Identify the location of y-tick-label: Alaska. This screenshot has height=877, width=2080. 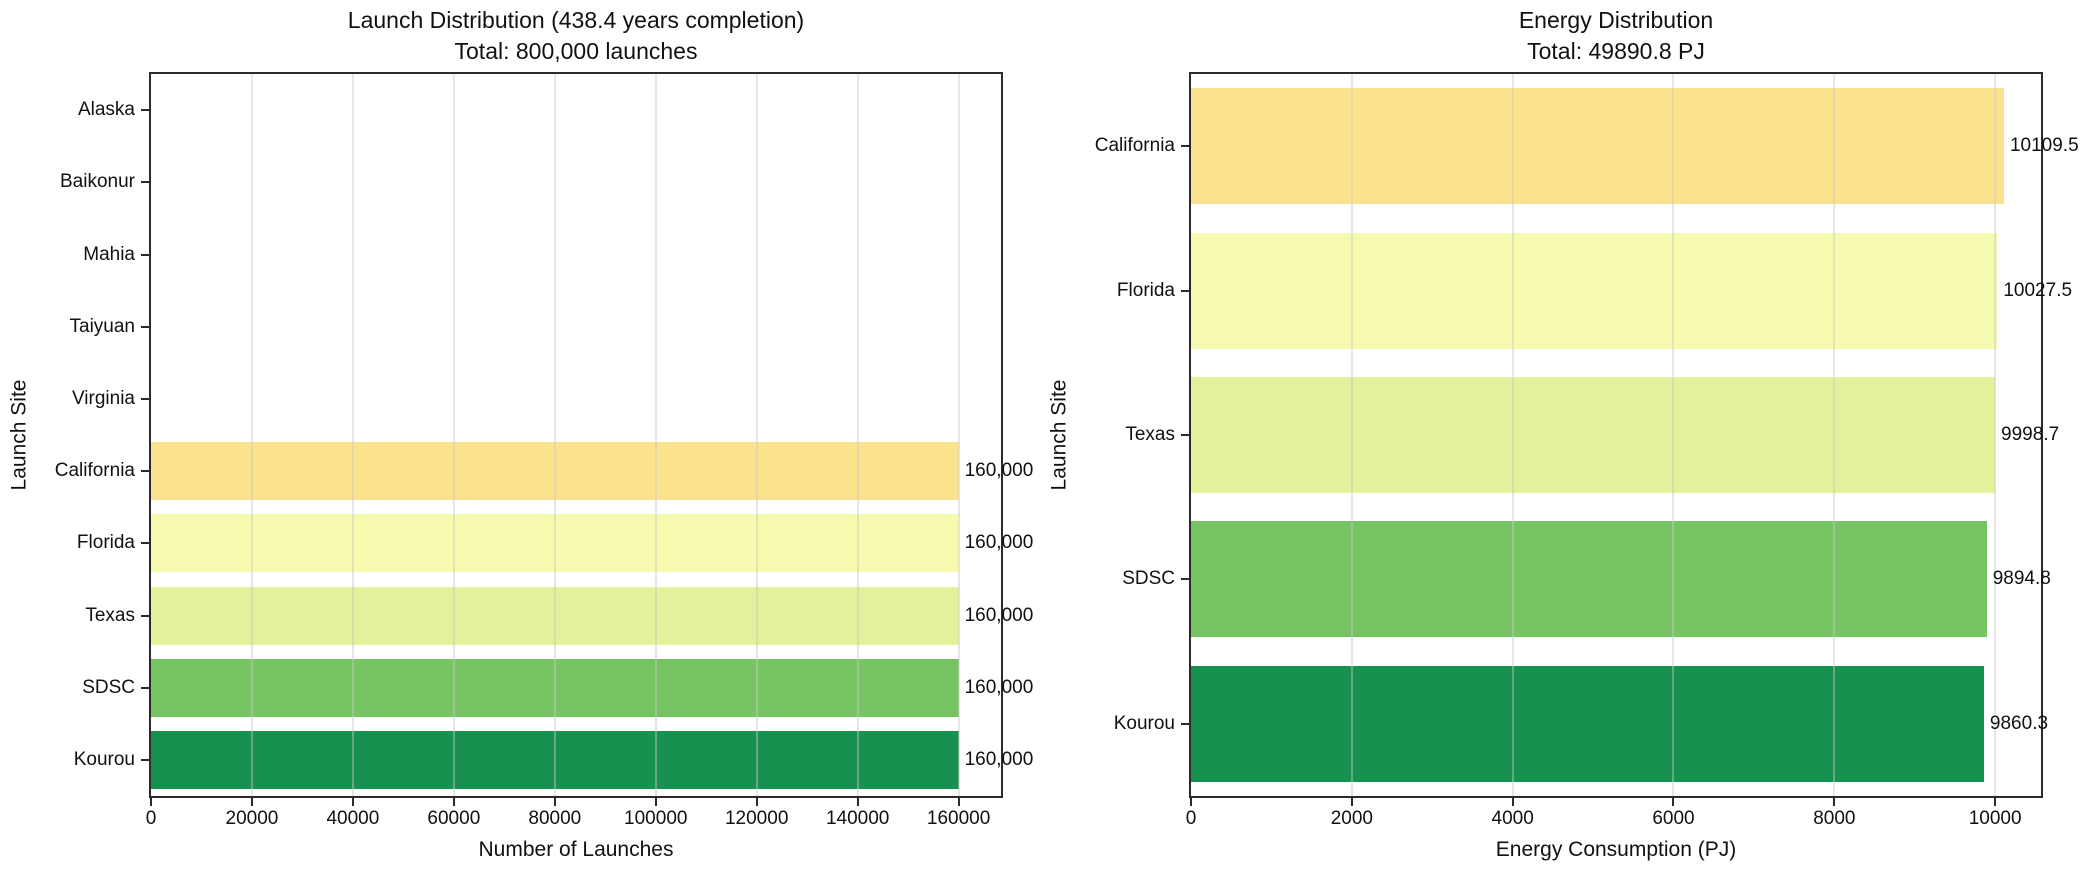
(106, 110).